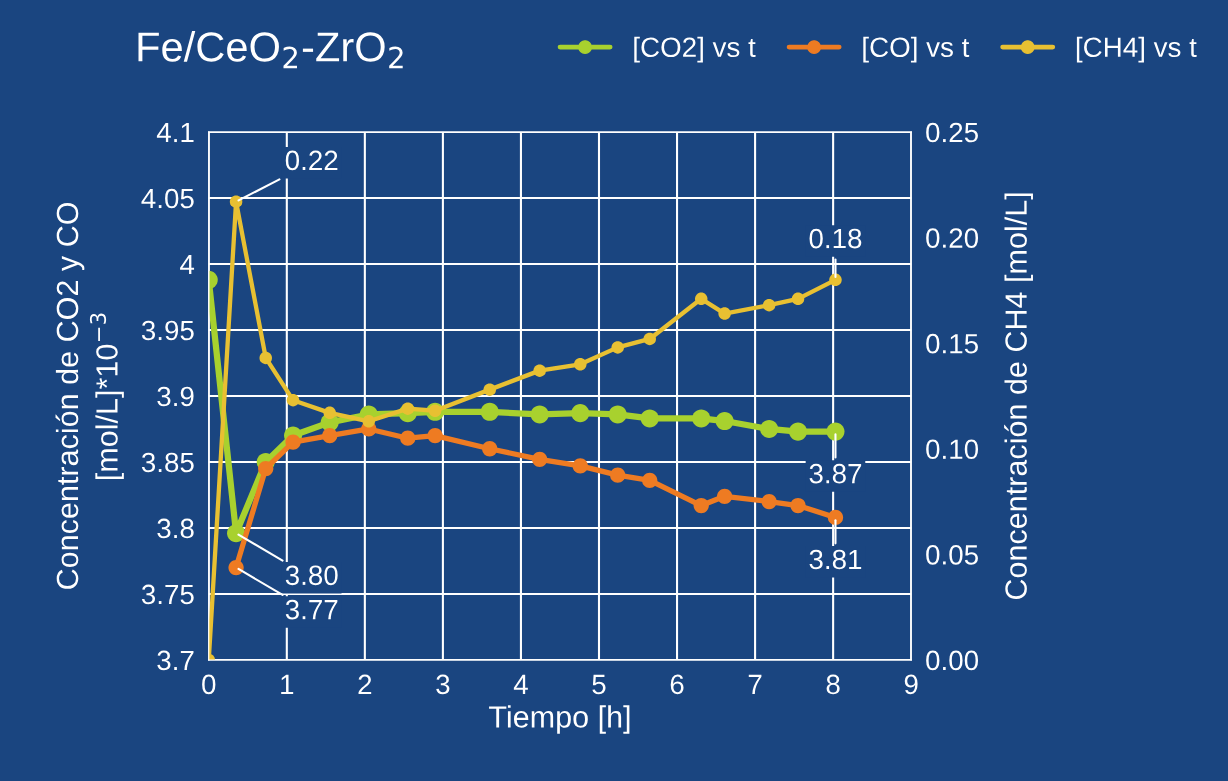 Image resolution: width=1228 pixels, height=781 pixels. What do you see at coordinates (1018, 396) in the screenshot?
I see `y2-axis-title: Concentración de CH4 [mol/L]` at bounding box center [1018, 396].